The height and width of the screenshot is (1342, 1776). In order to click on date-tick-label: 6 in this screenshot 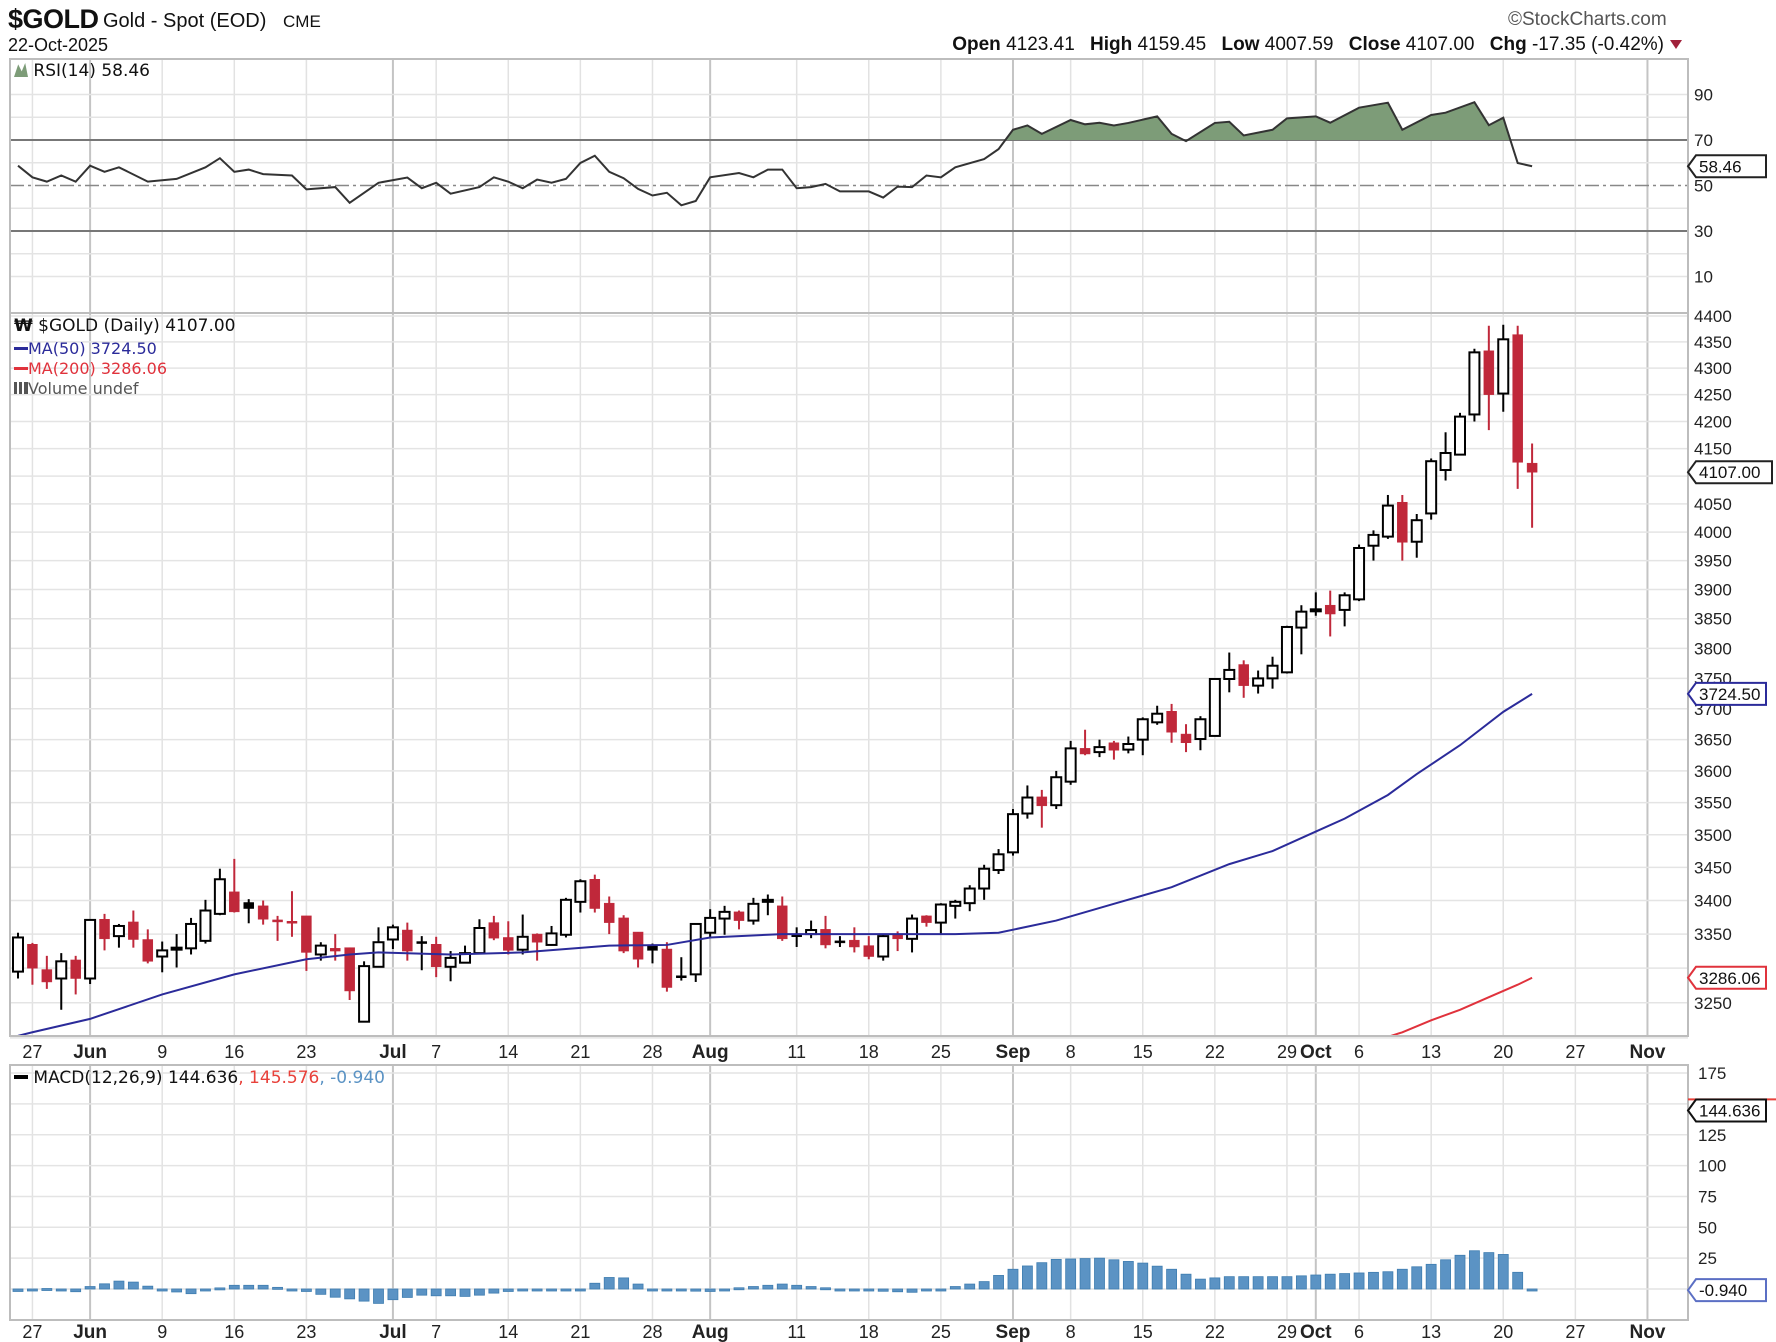, I will do `click(1359, 1332)`.